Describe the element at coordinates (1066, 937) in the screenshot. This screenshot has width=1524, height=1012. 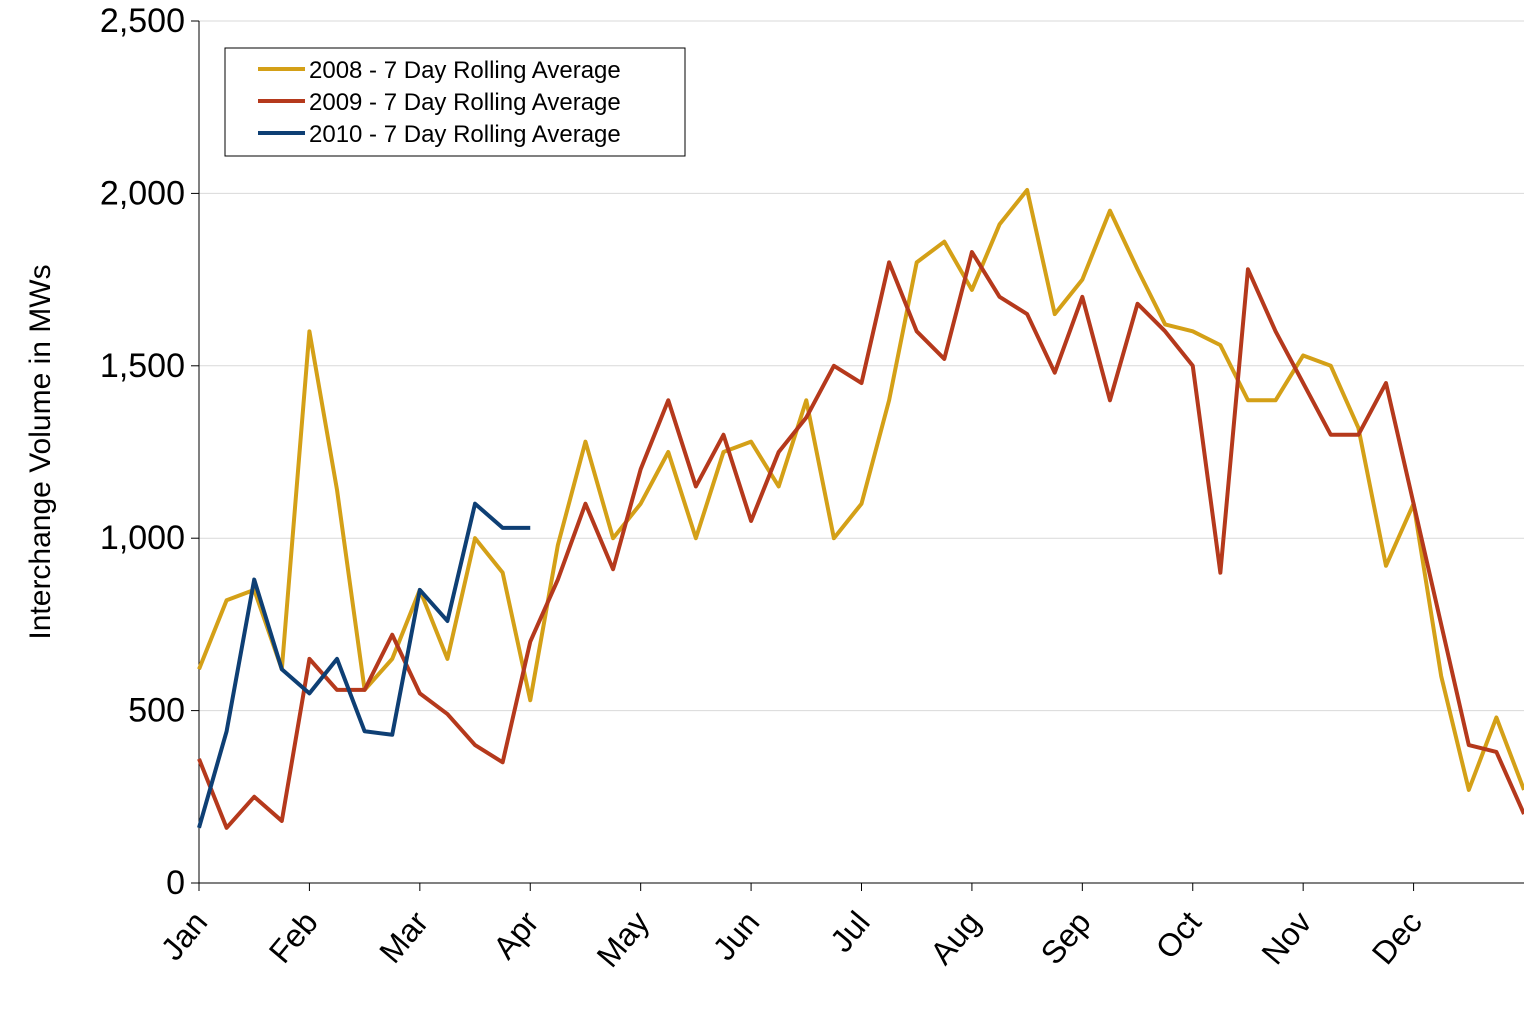
I see `x-tick-label: Sep` at that location.